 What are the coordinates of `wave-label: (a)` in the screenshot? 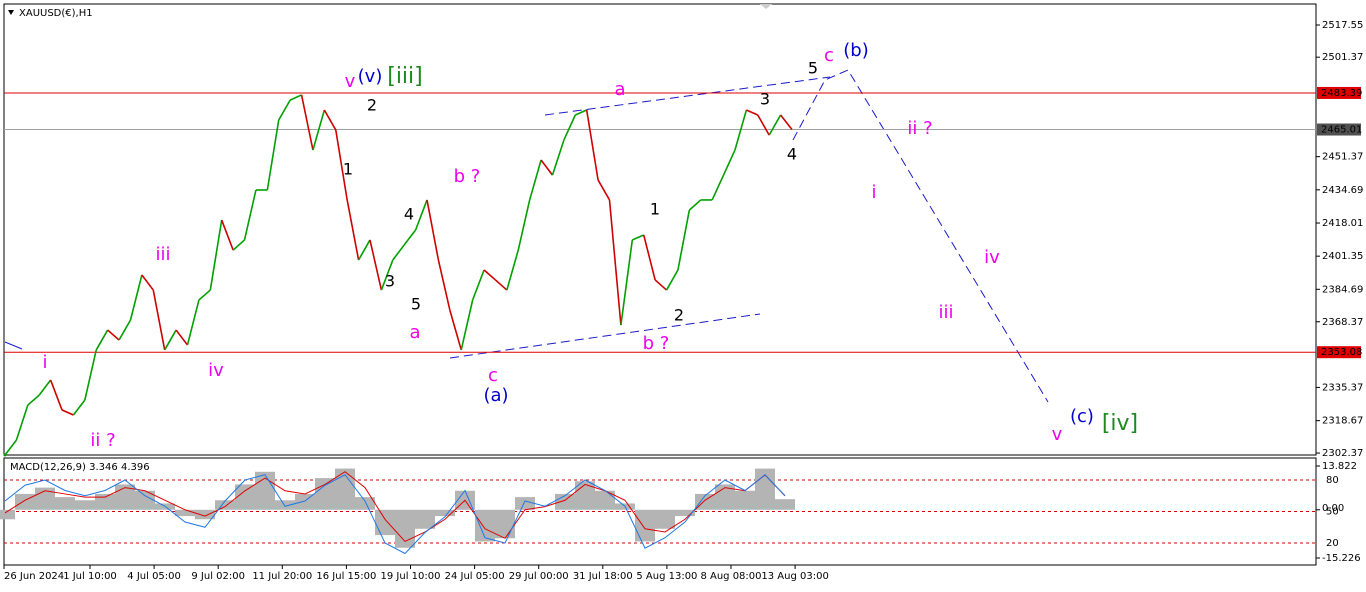 It's located at (495, 395).